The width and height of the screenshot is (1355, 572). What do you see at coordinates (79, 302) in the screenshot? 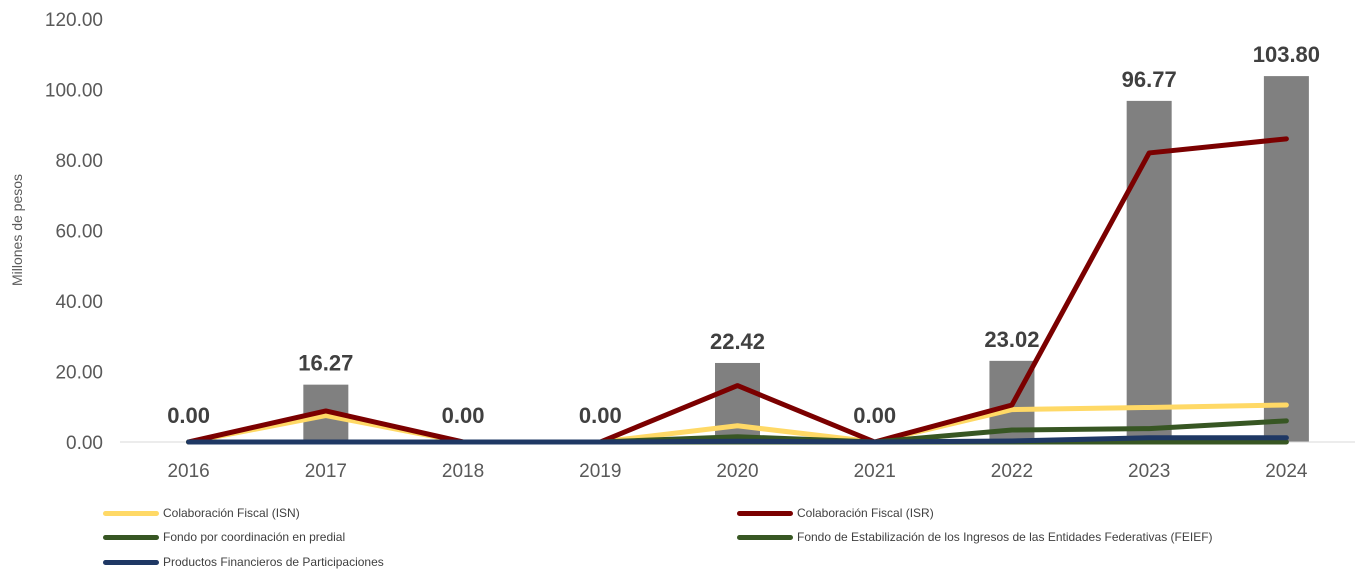
I see `y-tick-label: 40.00` at bounding box center [79, 302].